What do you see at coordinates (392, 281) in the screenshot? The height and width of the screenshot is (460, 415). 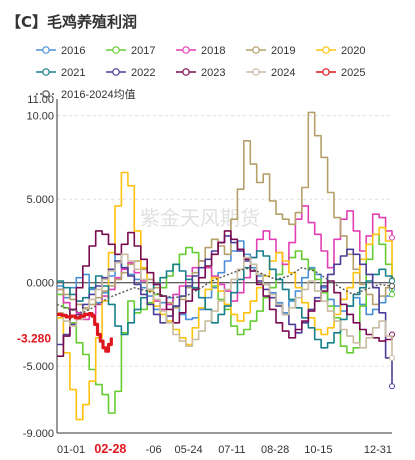 I see `series-end-marker-2021` at bounding box center [392, 281].